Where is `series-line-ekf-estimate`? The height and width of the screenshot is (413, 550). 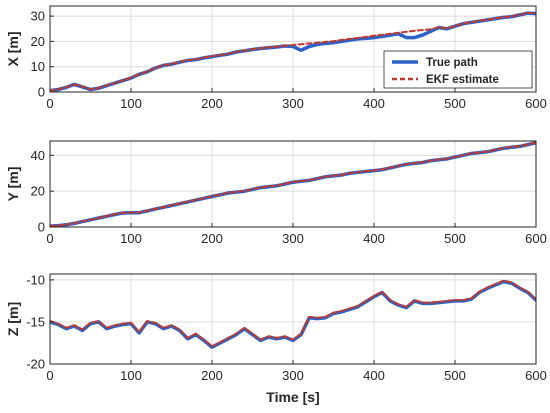 series-line-ekf-estimate is located at coordinates (293, 313).